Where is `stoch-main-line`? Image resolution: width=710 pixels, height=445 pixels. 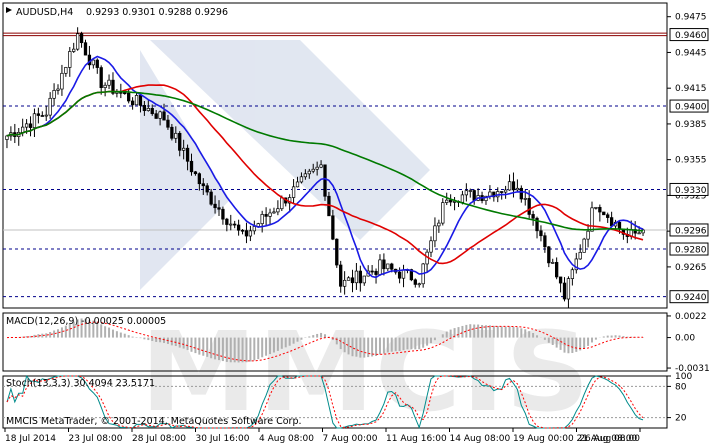
stoch-main-line is located at coordinates (325, 402).